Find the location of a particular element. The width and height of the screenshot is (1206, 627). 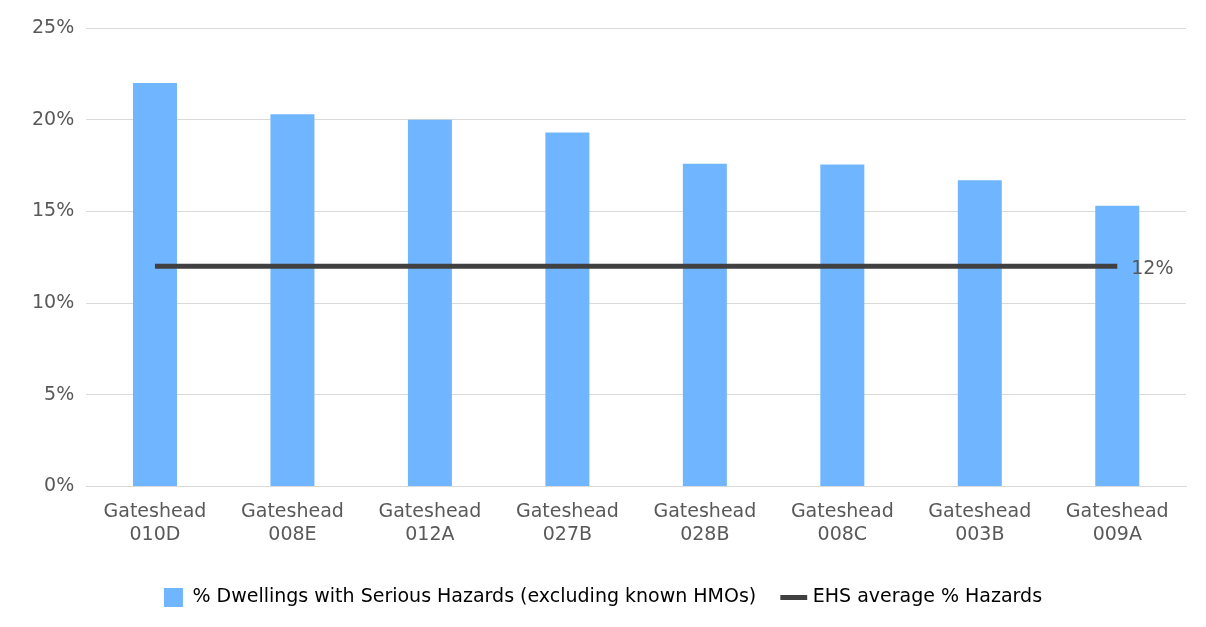

y-tick-label: 10% is located at coordinates (53, 300).